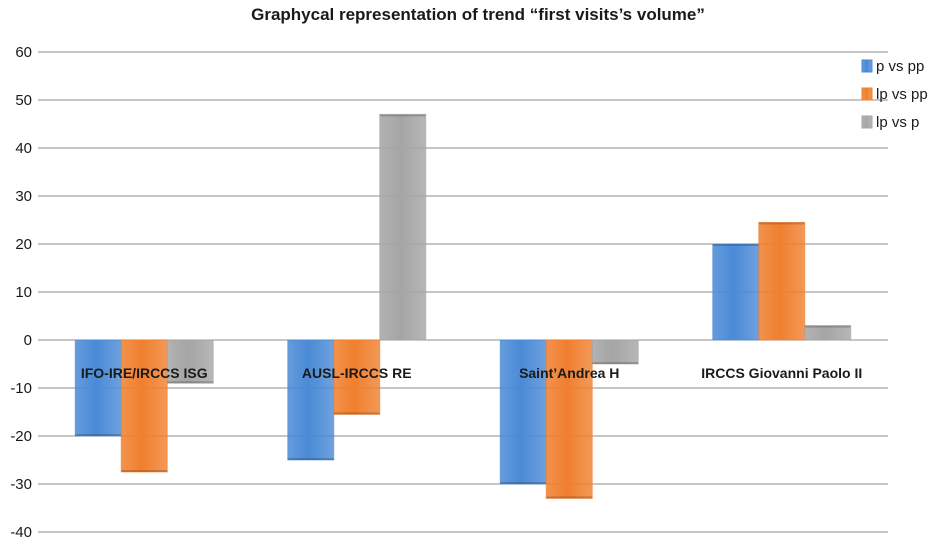  What do you see at coordinates (900, 66) in the screenshot?
I see `legend-label: p vs pp` at bounding box center [900, 66].